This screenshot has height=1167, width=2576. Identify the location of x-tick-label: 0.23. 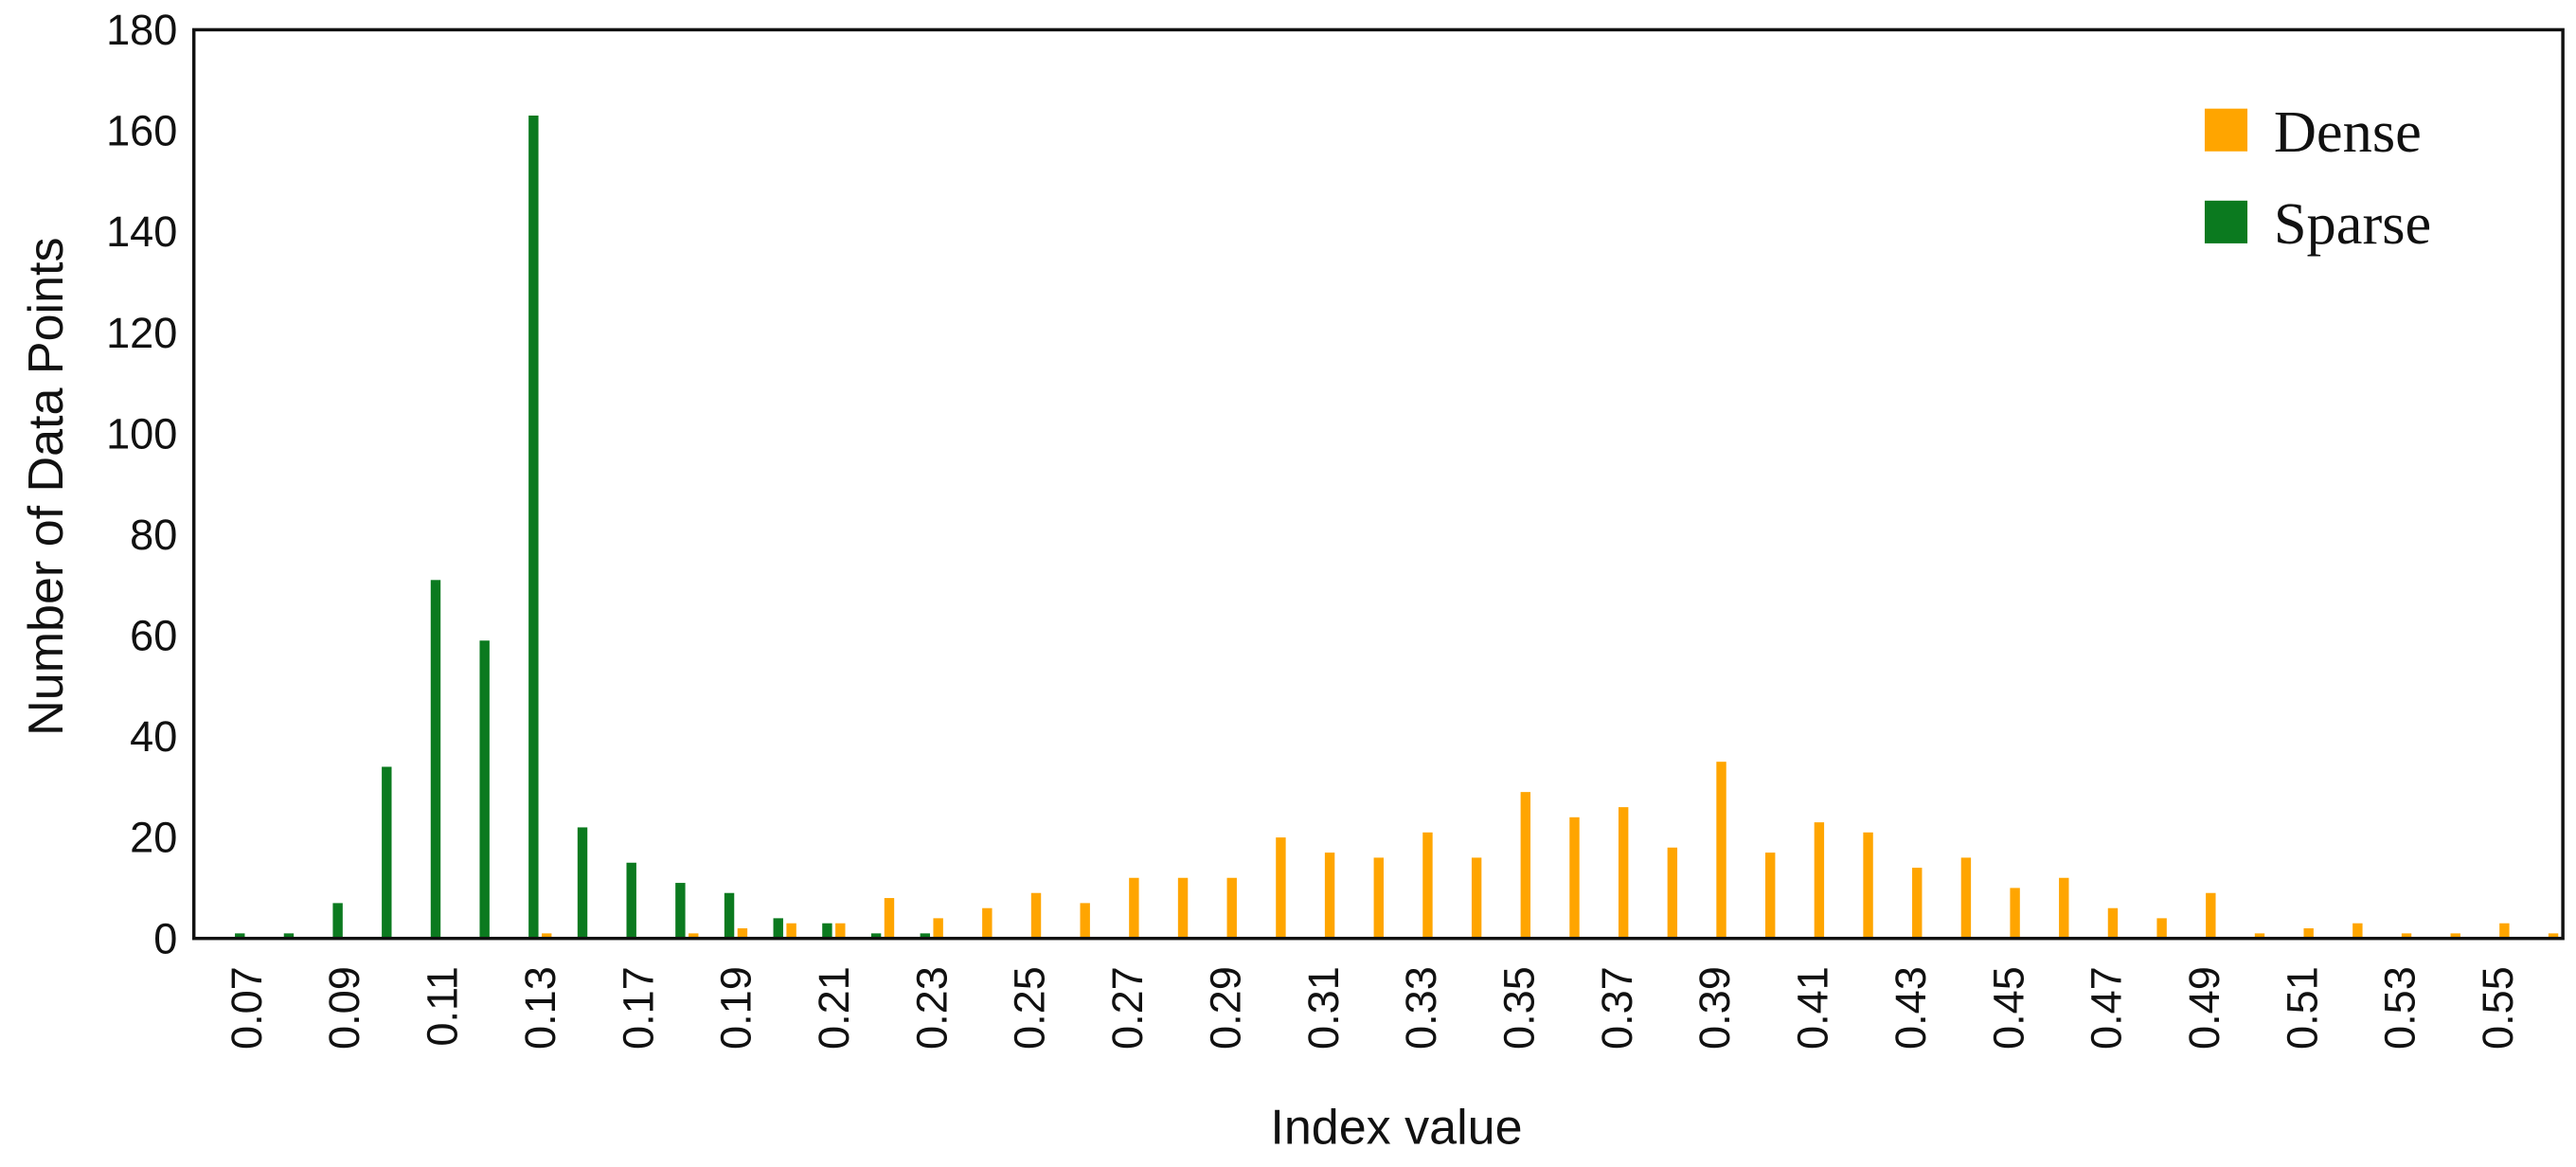
(931, 1008).